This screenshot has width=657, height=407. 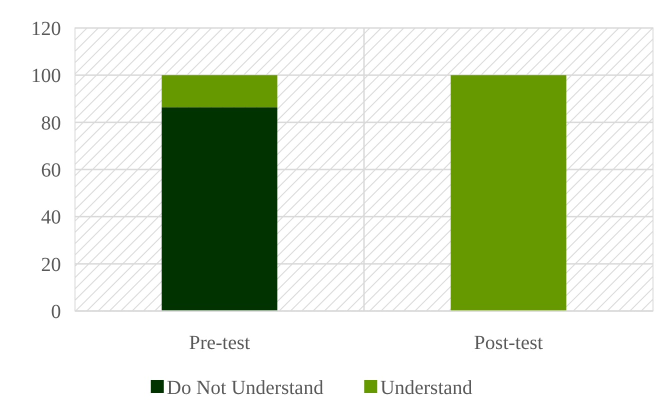 What do you see at coordinates (426, 388) in the screenshot?
I see `legend-label: Understand` at bounding box center [426, 388].